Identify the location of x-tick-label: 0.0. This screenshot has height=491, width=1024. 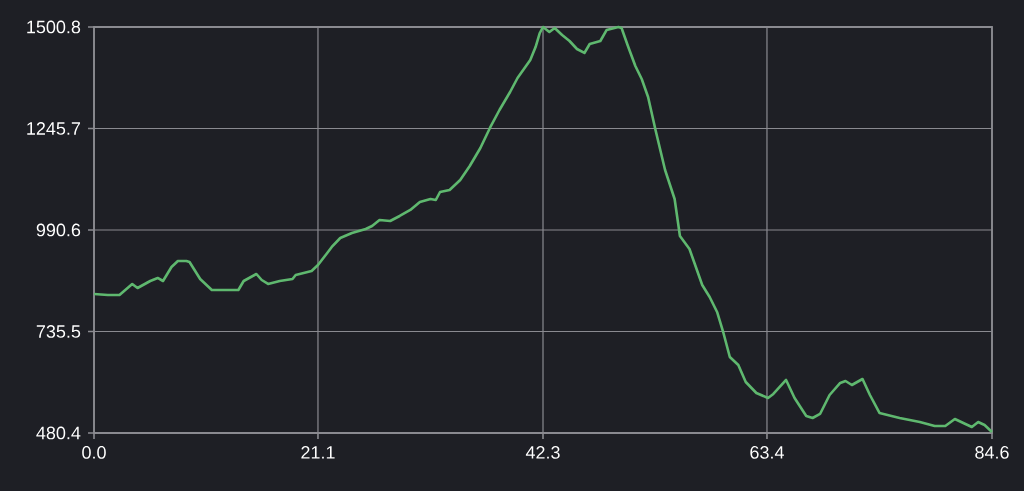
(94, 452).